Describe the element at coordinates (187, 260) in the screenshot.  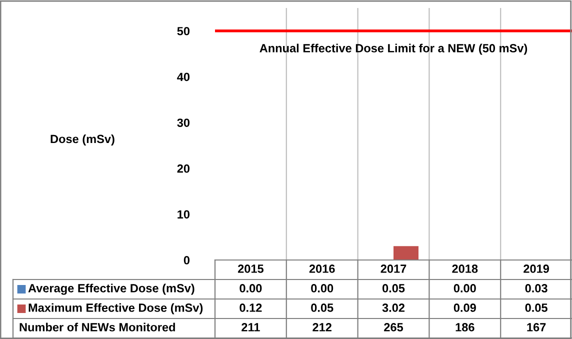
I see `y-tick-label: 0` at that location.